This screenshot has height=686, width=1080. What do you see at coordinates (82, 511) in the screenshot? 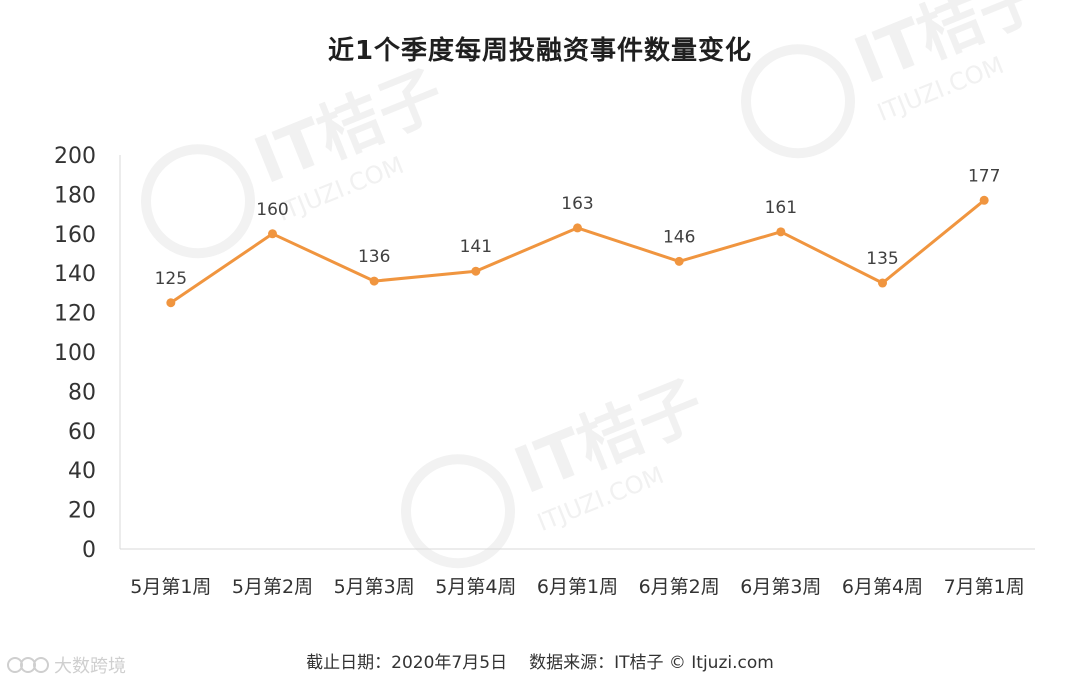
I see `y-tick-label: 20` at bounding box center [82, 511].